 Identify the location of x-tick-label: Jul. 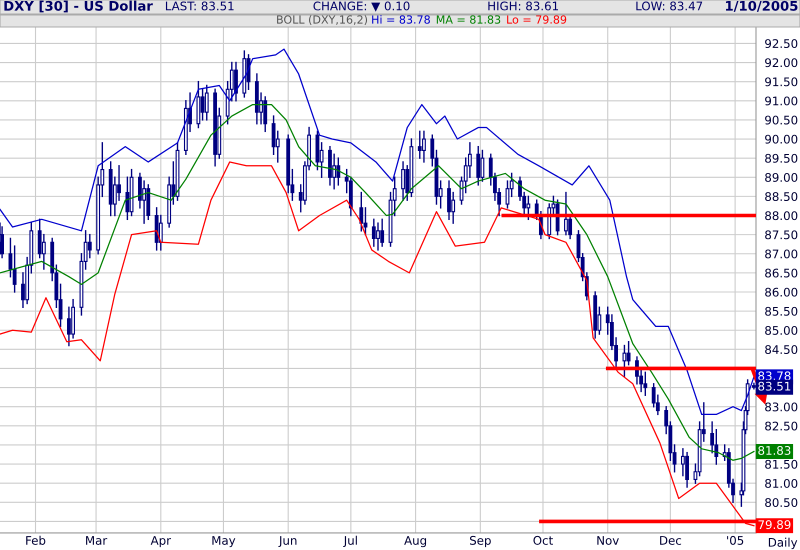
(350, 542).